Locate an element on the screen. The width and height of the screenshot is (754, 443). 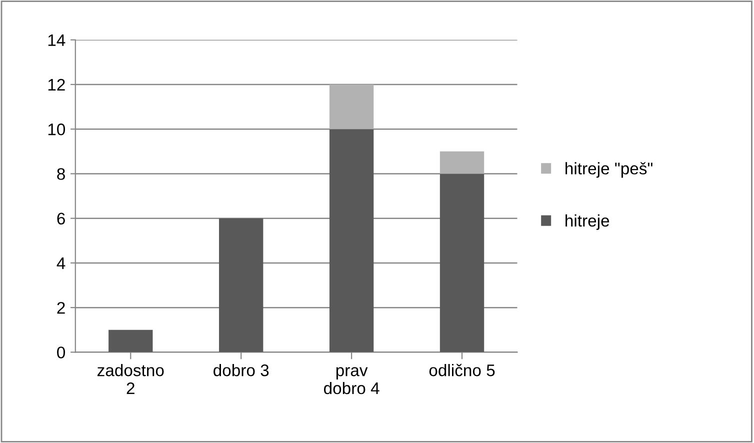
x-tick-label: prav dobro 4 is located at coordinates (352, 380).